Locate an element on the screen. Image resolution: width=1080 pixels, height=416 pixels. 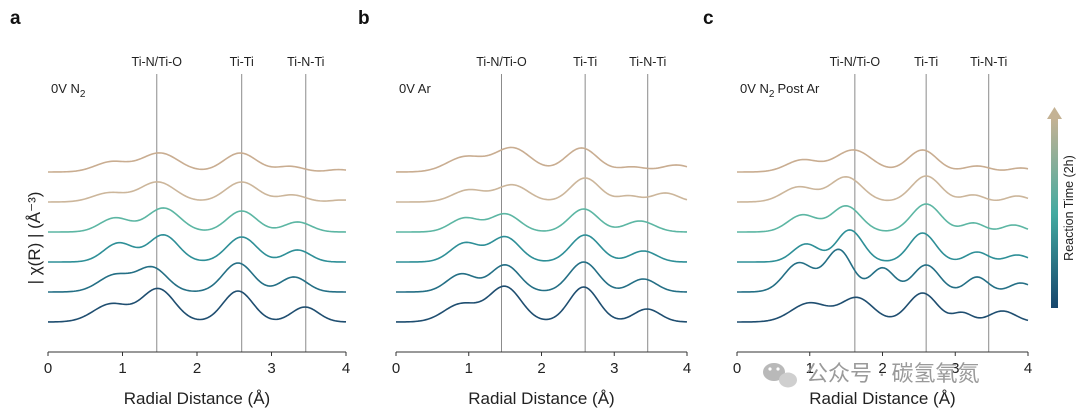
condition-label: 0V N2 is located at coordinates (68, 90).